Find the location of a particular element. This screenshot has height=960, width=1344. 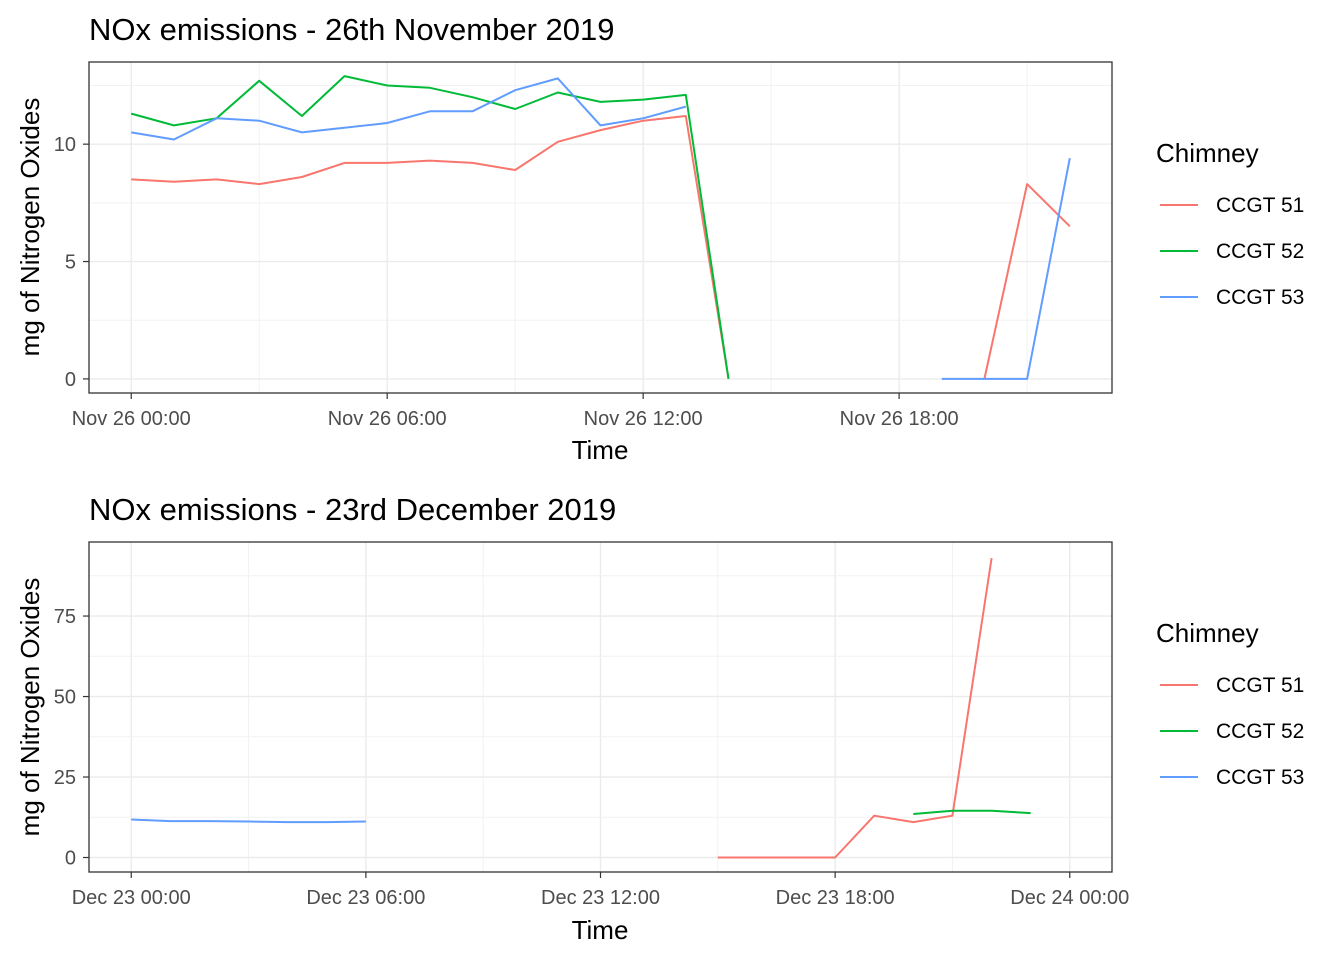

chart-2-legend: Chimney CCGT 51 CCGT 52 CCGT 53 is located at coordinates (1230, 703).